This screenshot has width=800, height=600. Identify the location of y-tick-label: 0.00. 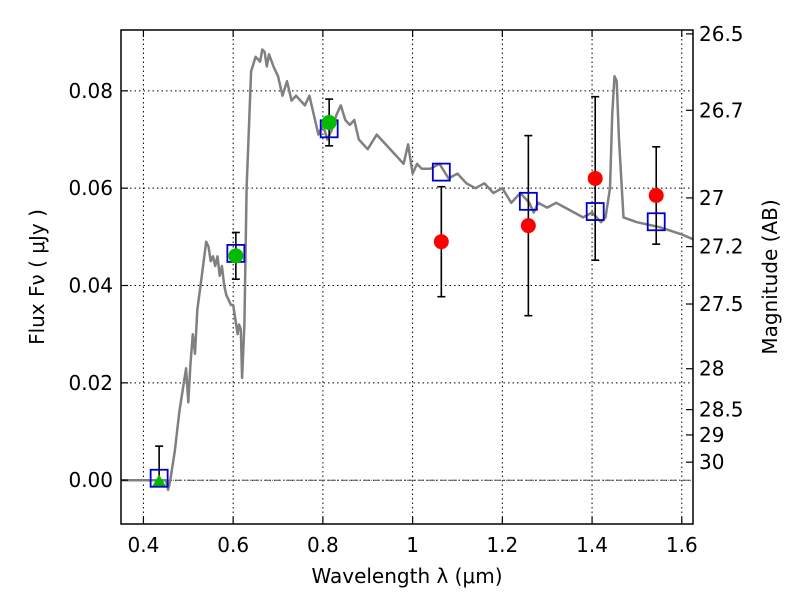
(90, 480).